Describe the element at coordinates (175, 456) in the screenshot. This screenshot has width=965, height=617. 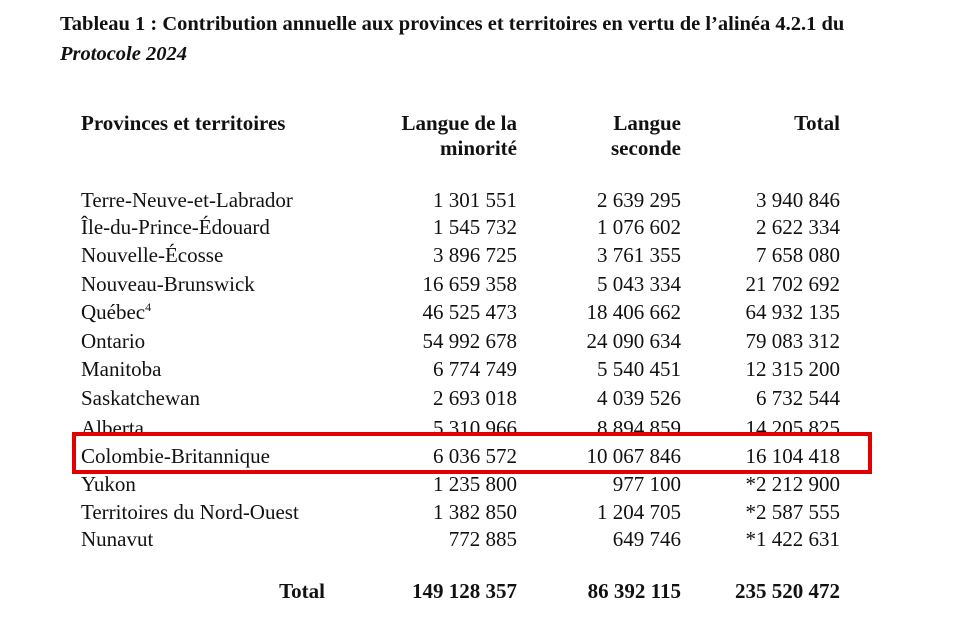
I see `province-name: Colombie-Britannique` at that location.